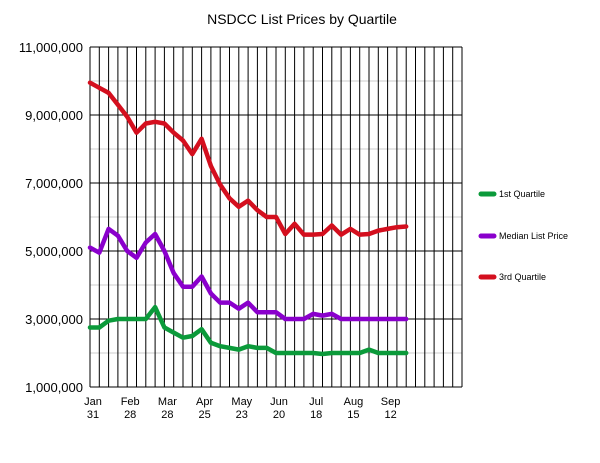  What do you see at coordinates (54, 387) in the screenshot?
I see `y-tick-label: 1,000,000` at bounding box center [54, 387].